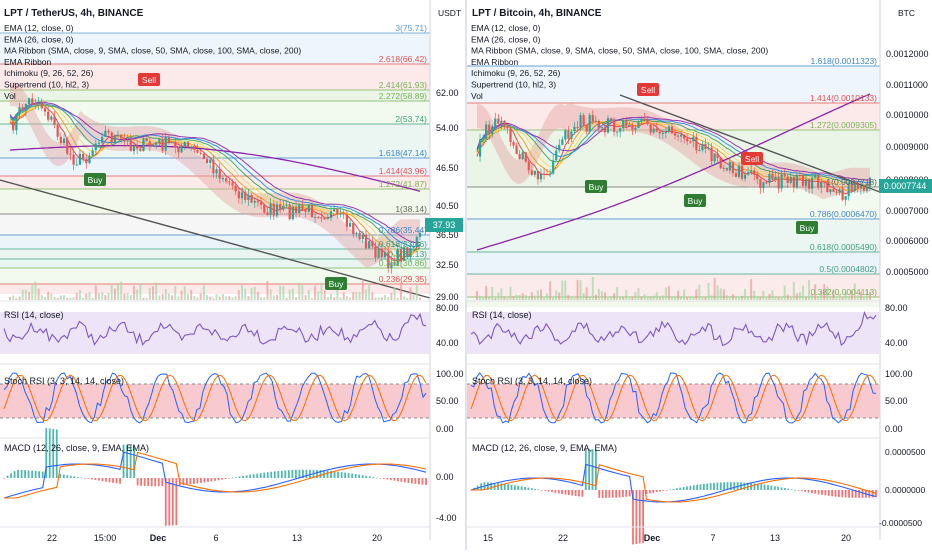 This screenshot has width=932, height=555. Describe the element at coordinates (447, 297) in the screenshot. I see `price-tick: 29.00` at that location.